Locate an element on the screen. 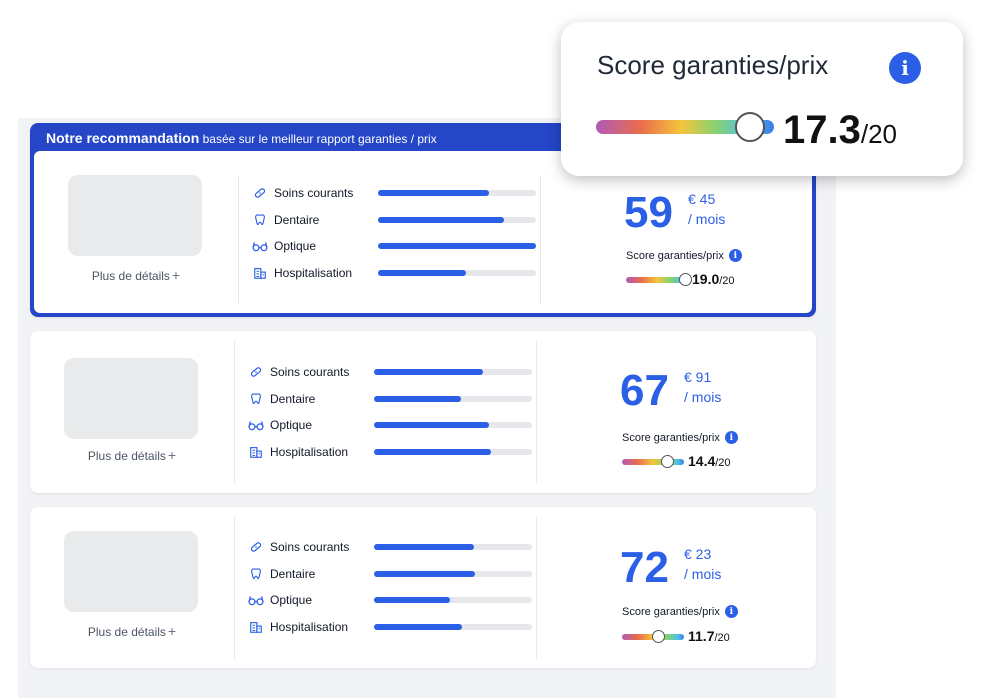  score-label: Score garanties/prix i is located at coordinates (680, 611).